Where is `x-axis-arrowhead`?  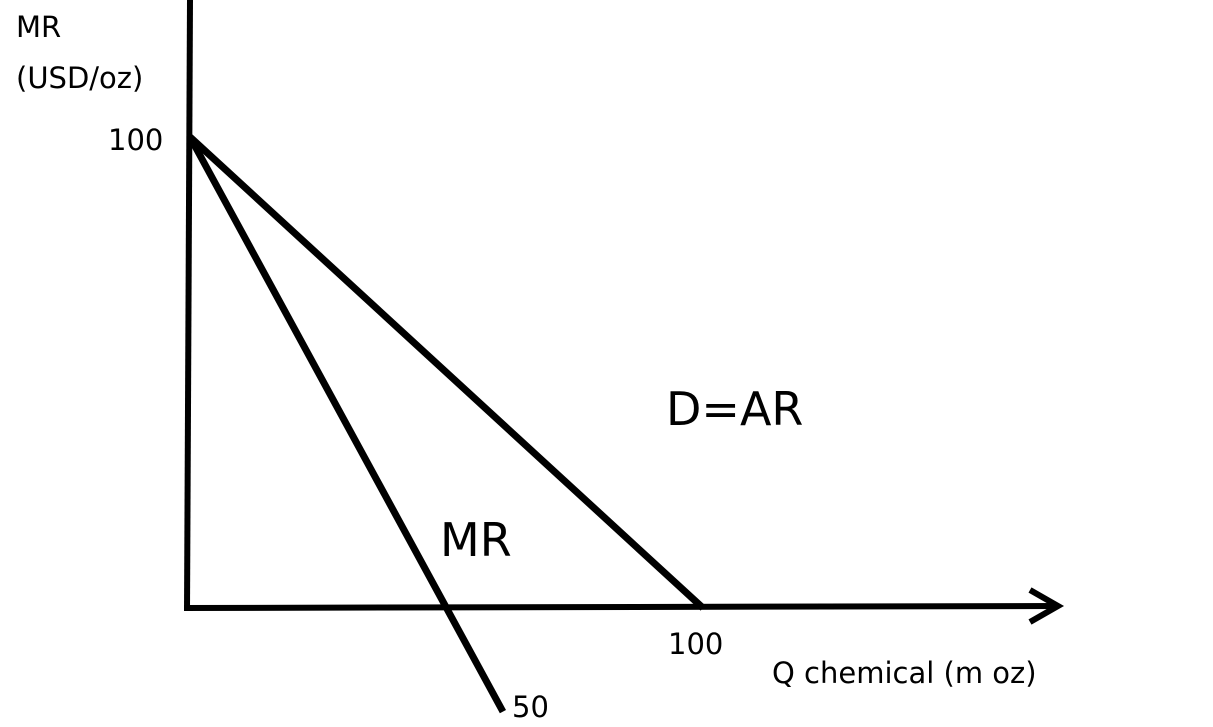
x-axis-arrowhead is located at coordinates (1046, 606).